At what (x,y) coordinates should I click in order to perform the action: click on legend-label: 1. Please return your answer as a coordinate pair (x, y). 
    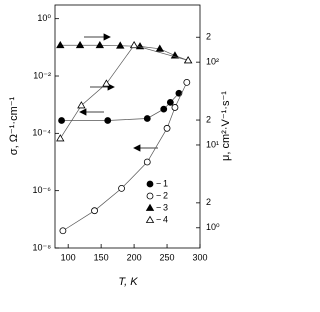
    Looking at the image, I should click on (165, 183).